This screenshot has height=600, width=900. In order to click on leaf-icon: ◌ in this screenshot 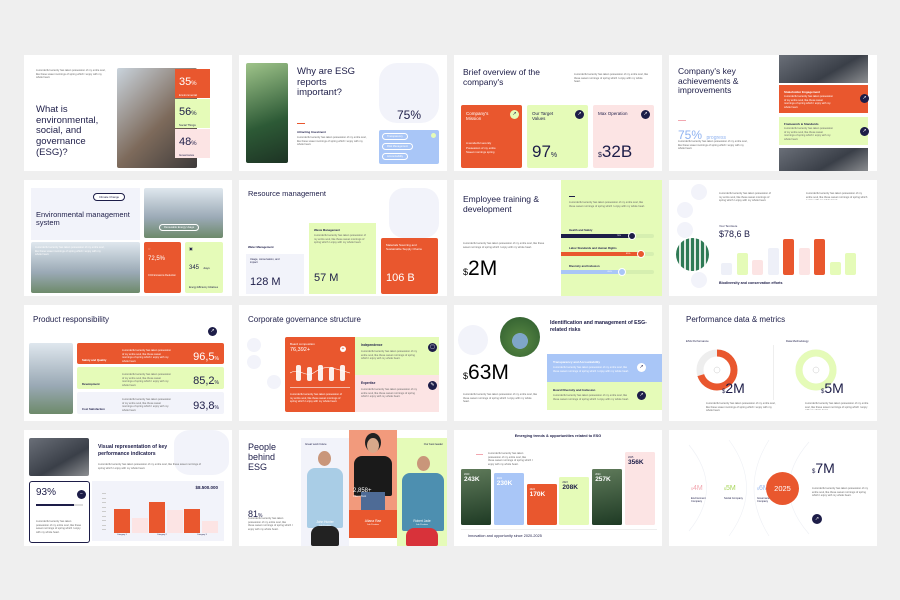, I will do `click(149, 248)`.